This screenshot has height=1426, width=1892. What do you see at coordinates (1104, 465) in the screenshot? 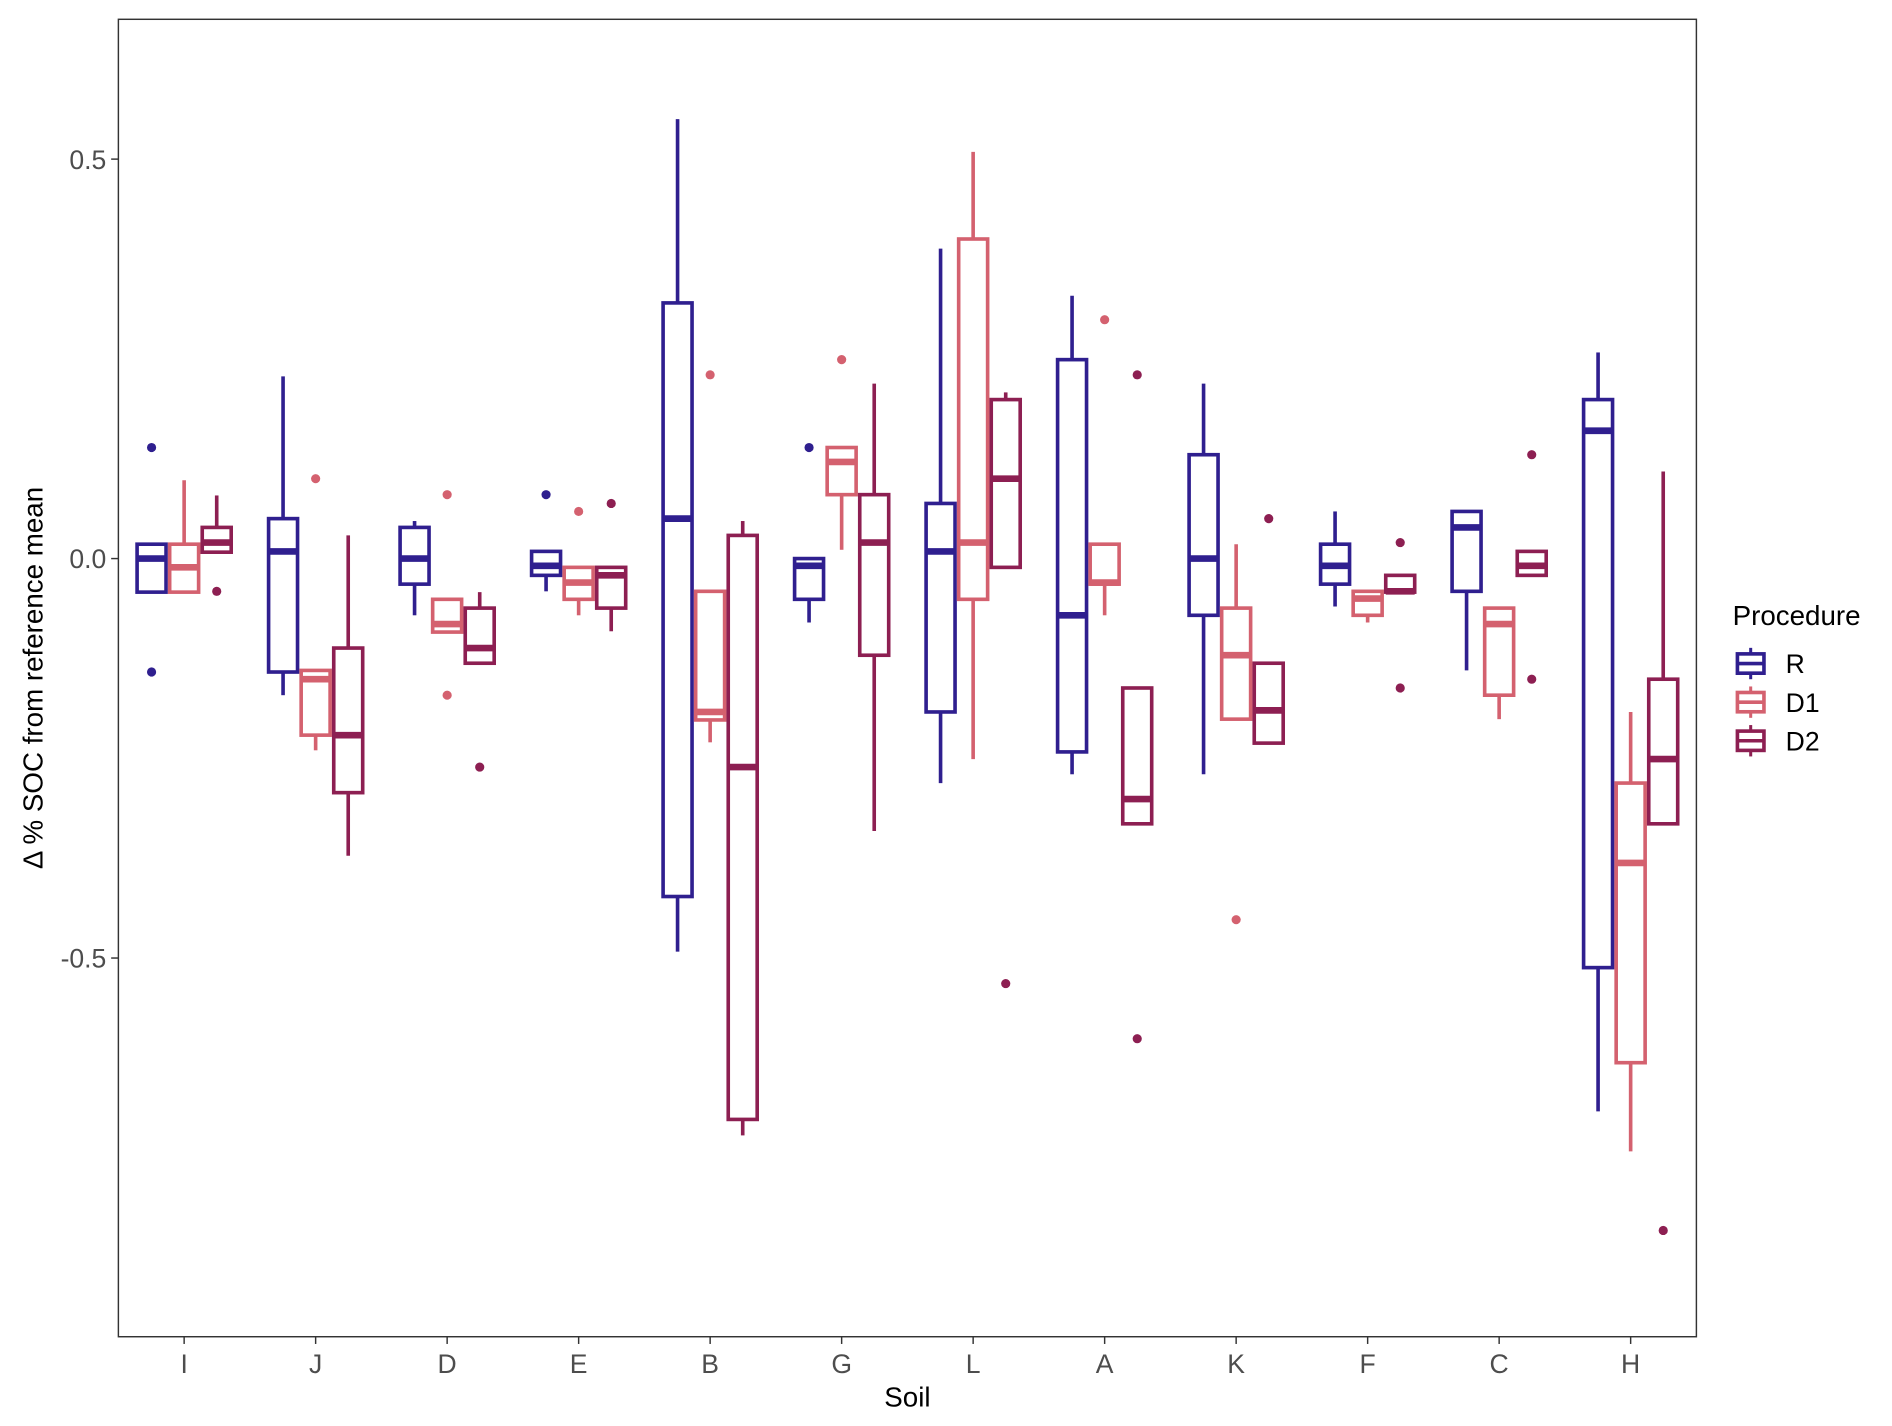
I see `box-D1-A` at bounding box center [1104, 465].